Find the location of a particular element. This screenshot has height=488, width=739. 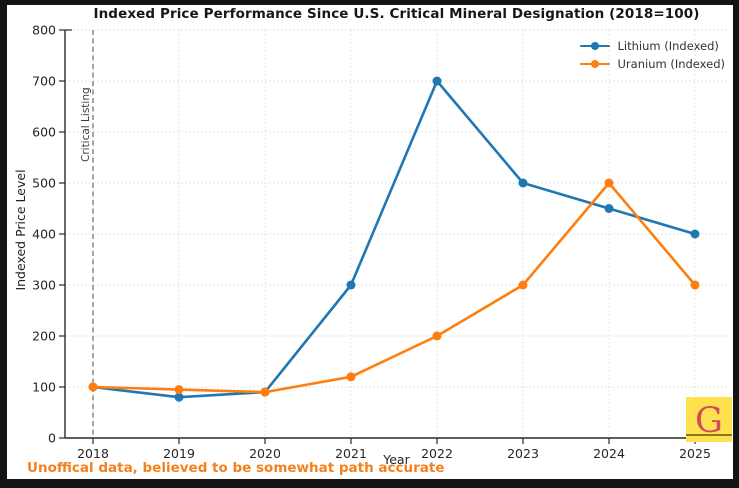

y-tick-label: 300 is located at coordinates (44, 285).